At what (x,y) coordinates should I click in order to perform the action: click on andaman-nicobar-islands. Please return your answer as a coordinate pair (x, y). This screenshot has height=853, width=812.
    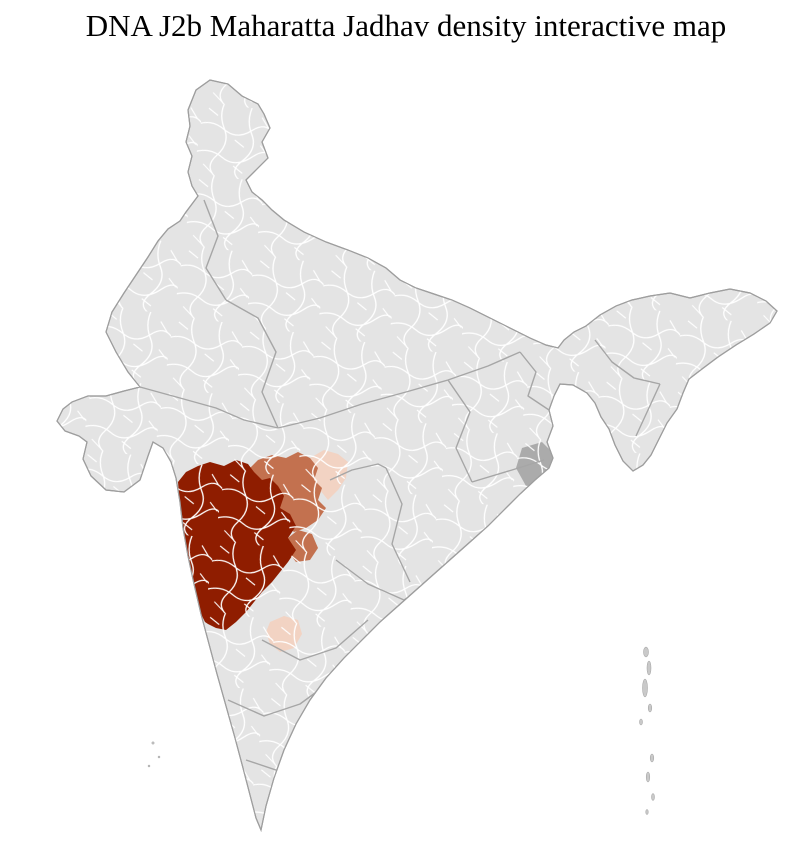
    Looking at the image, I should click on (647, 730).